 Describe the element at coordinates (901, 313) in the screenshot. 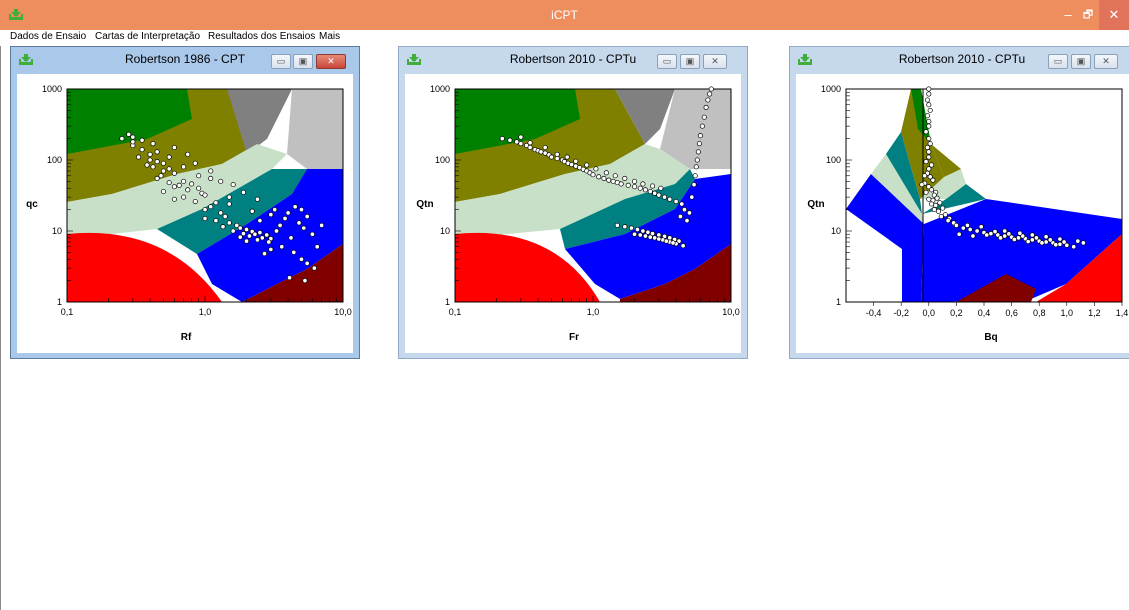

I see `x-tick-label: -0,2` at that location.